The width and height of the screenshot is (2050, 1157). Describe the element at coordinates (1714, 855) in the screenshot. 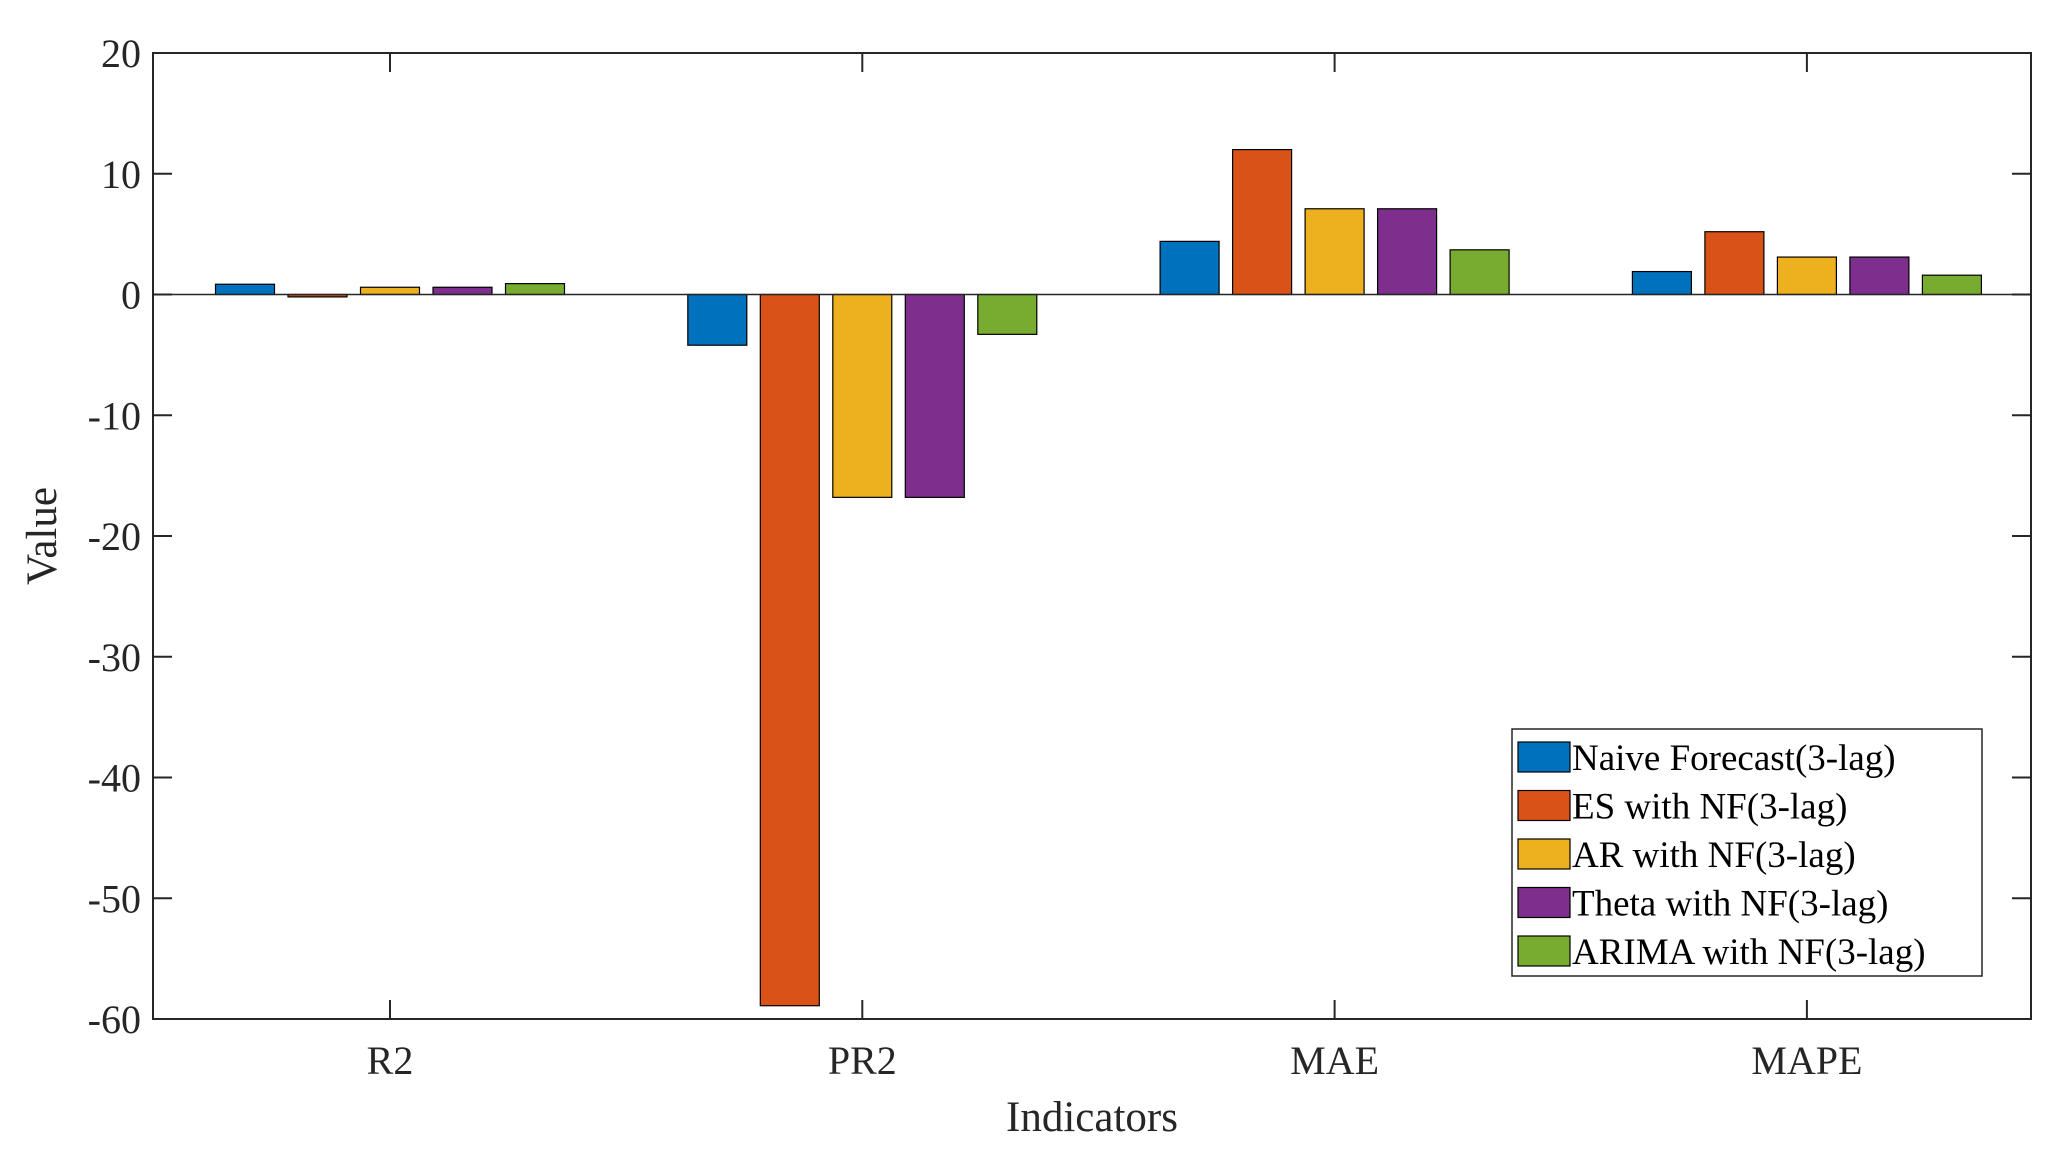

I see `legend-label: AR with NF(3-lag)` at that location.